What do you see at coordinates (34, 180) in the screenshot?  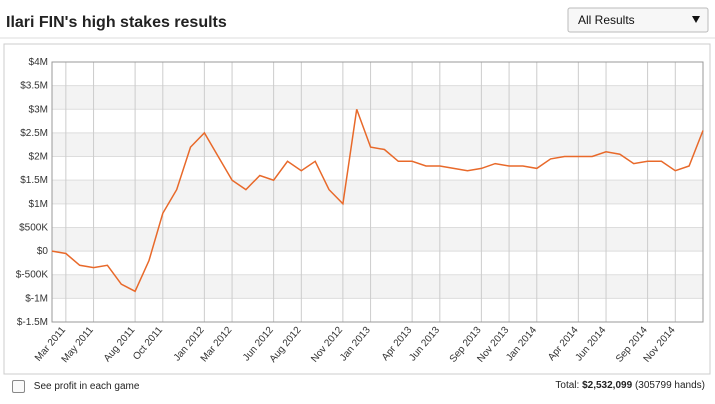 I see `y-tick-label: $1.5M` at bounding box center [34, 180].